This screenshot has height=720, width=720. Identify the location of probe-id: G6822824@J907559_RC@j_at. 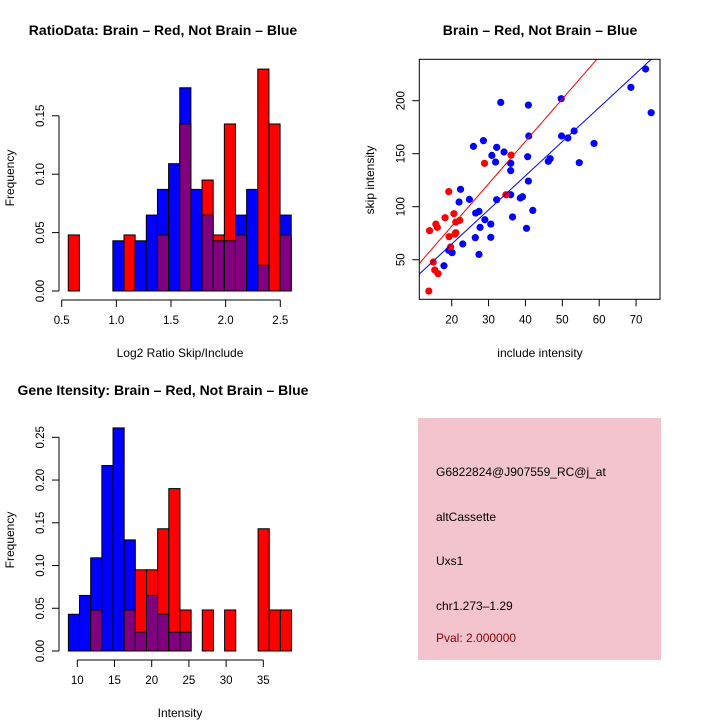
(521, 472).